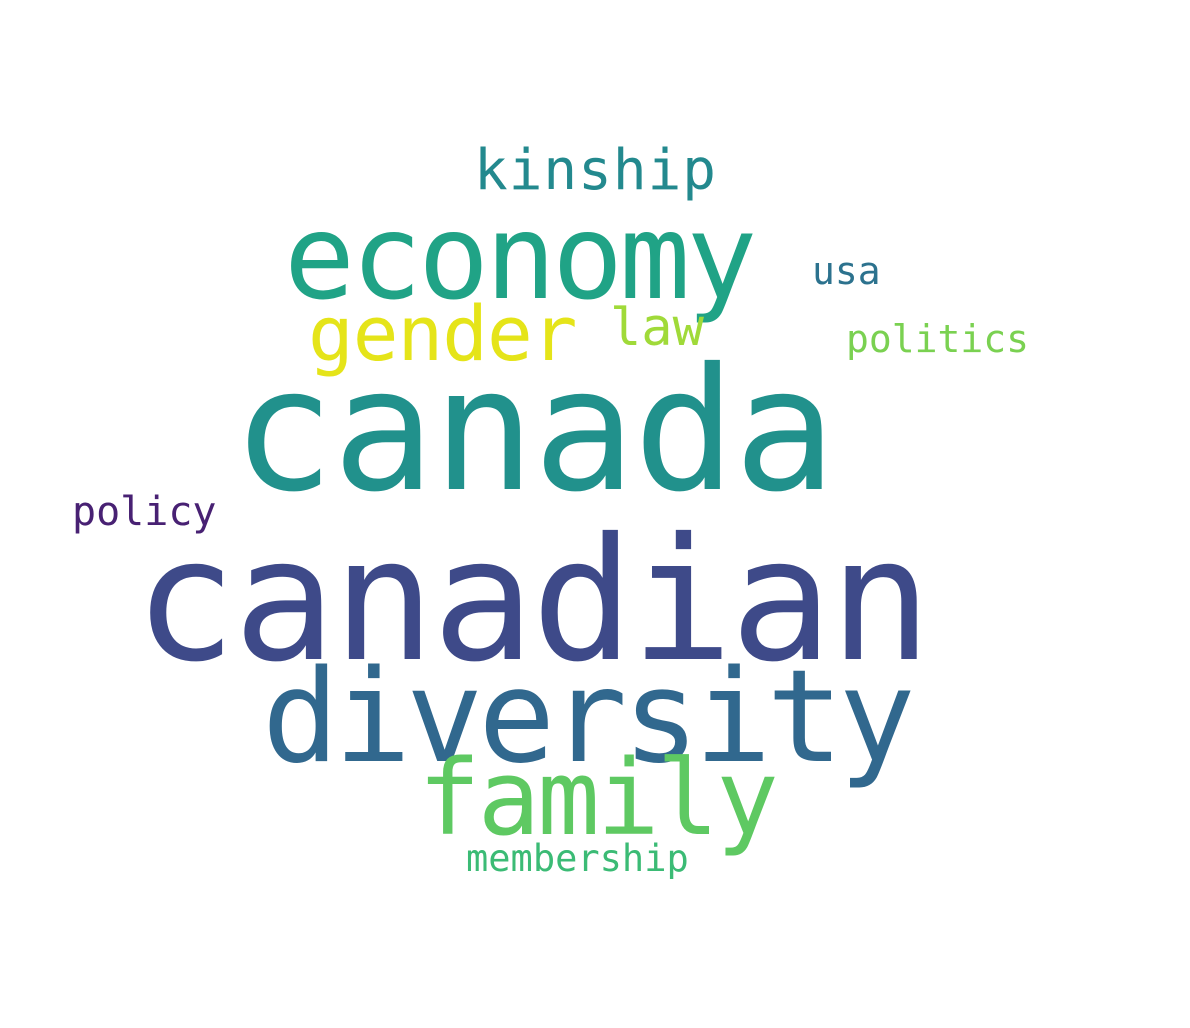 Image resolution: width=1190 pixels, height=1028 pixels. I want to click on word-canada: canada, so click(534, 431).